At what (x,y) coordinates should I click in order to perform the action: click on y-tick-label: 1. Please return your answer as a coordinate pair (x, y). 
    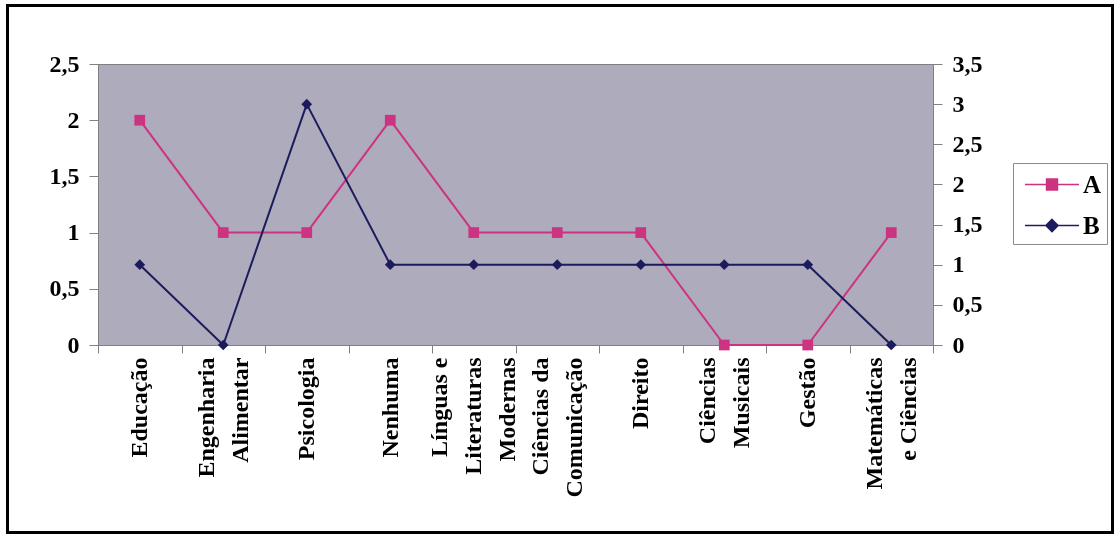
    Looking at the image, I should click on (73, 232).